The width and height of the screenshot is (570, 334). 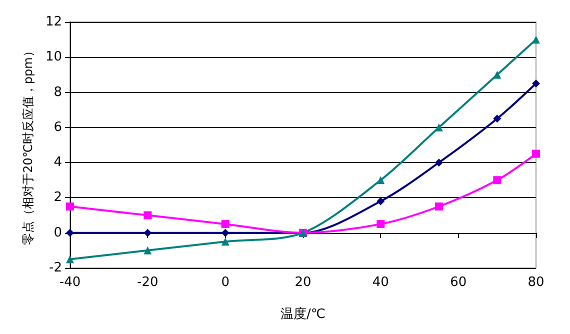 I want to click on x-axis-title: 温度/℃, so click(x=303, y=314).